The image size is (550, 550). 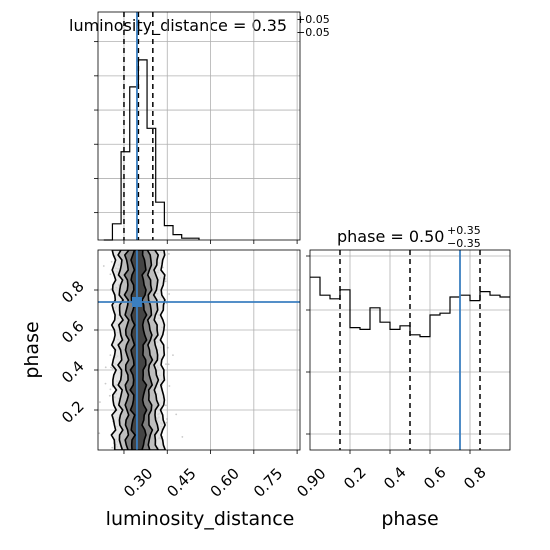 I want to click on scatter-ytick-label: 0.4, so click(x=73, y=372).